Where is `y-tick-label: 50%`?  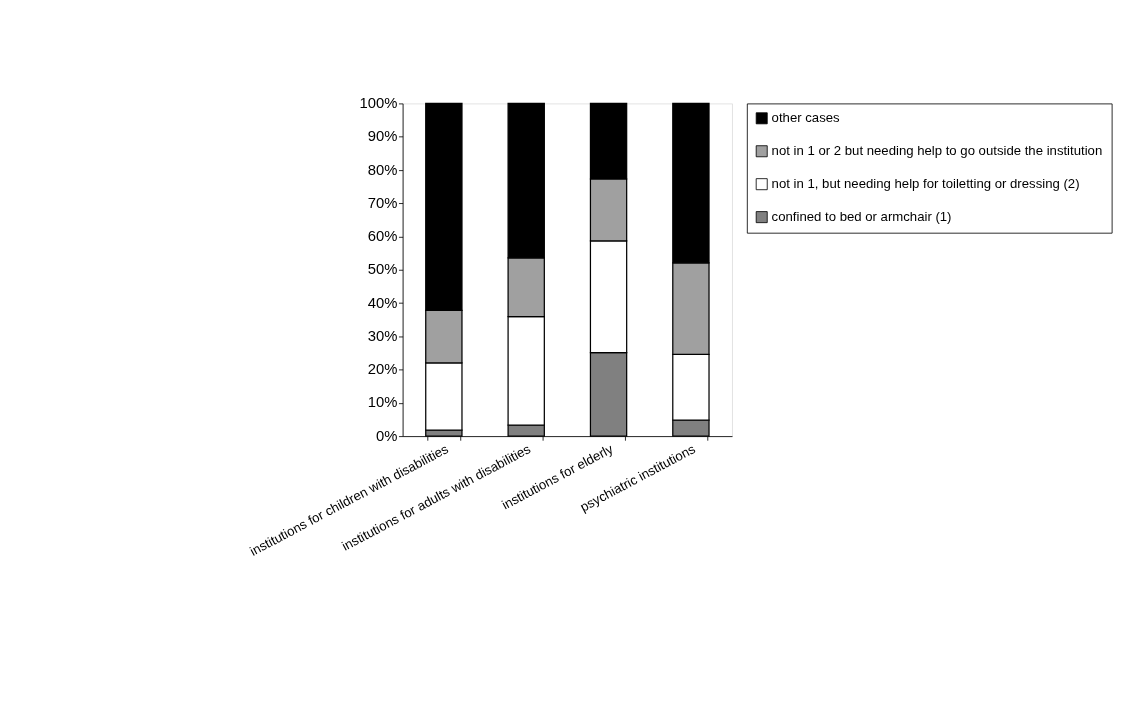 y-tick-label: 50% is located at coordinates (382, 269).